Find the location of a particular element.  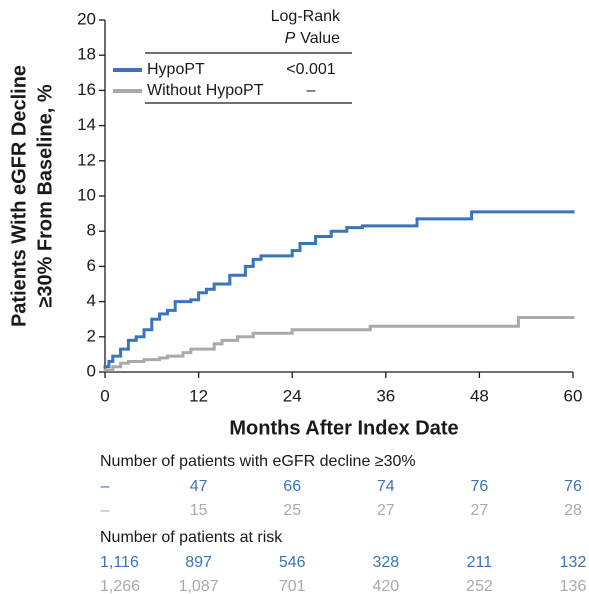

legend-header: Log-Rank is located at coordinates (306, 16).